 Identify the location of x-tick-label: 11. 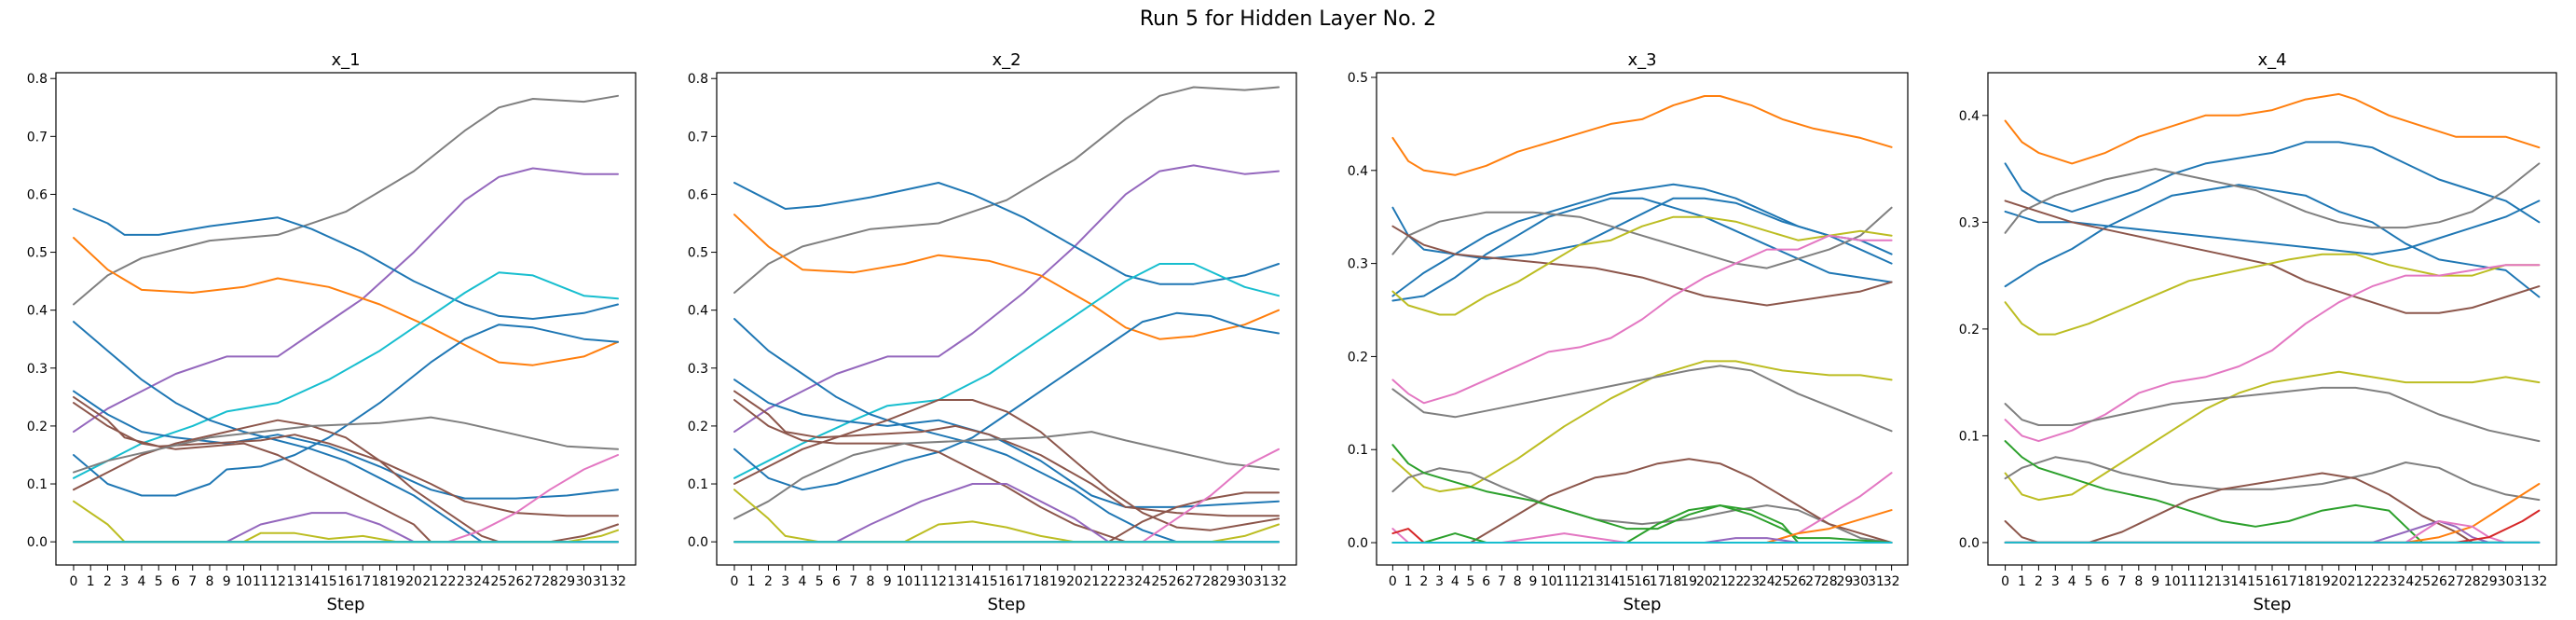
(1563, 581).